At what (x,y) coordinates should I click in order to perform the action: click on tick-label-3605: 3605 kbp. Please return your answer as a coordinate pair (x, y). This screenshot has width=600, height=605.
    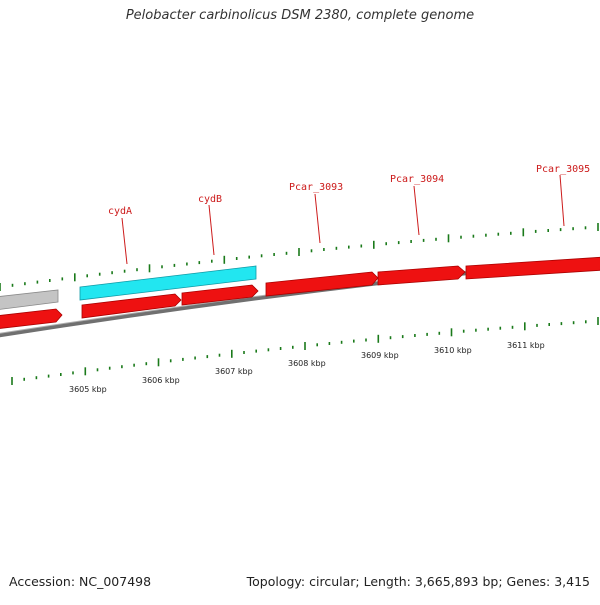
    Looking at the image, I should click on (88, 389).